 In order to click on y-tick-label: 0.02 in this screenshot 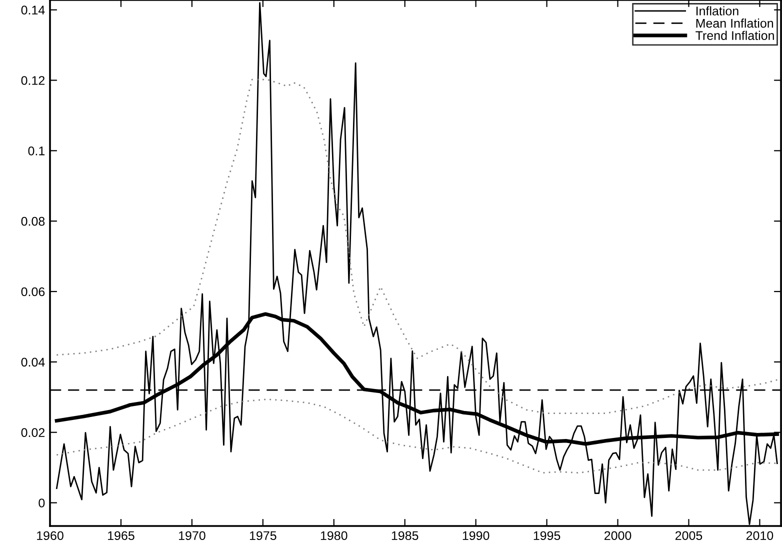, I will do `click(33, 432)`.